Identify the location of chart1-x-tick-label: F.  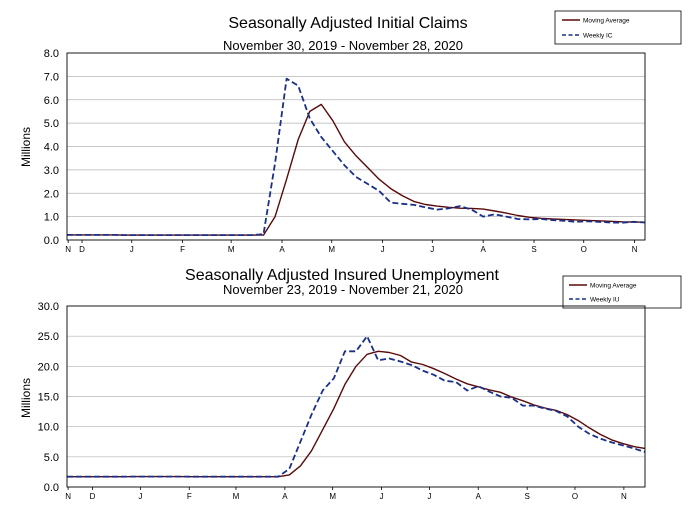
(182, 249).